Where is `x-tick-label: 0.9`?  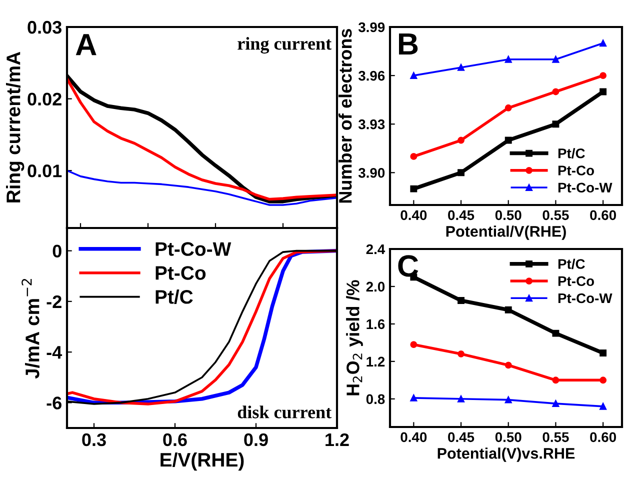 x-tick-label: 0.9 is located at coordinates (256, 439).